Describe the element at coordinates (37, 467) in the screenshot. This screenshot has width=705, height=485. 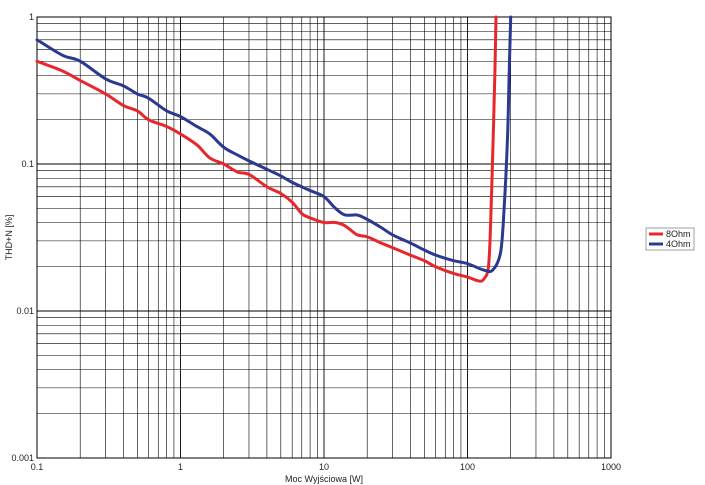
I see `x-tick-label: 0.1` at that location.